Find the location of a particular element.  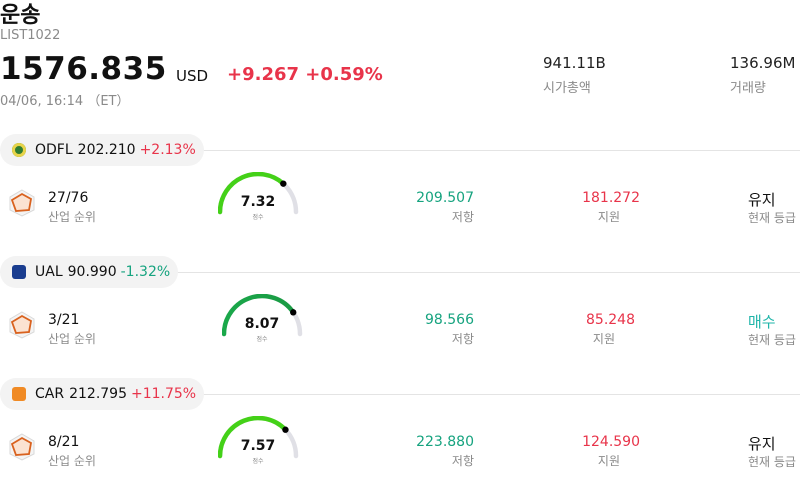

stock-symbol: ODFL is located at coordinates (54, 150).